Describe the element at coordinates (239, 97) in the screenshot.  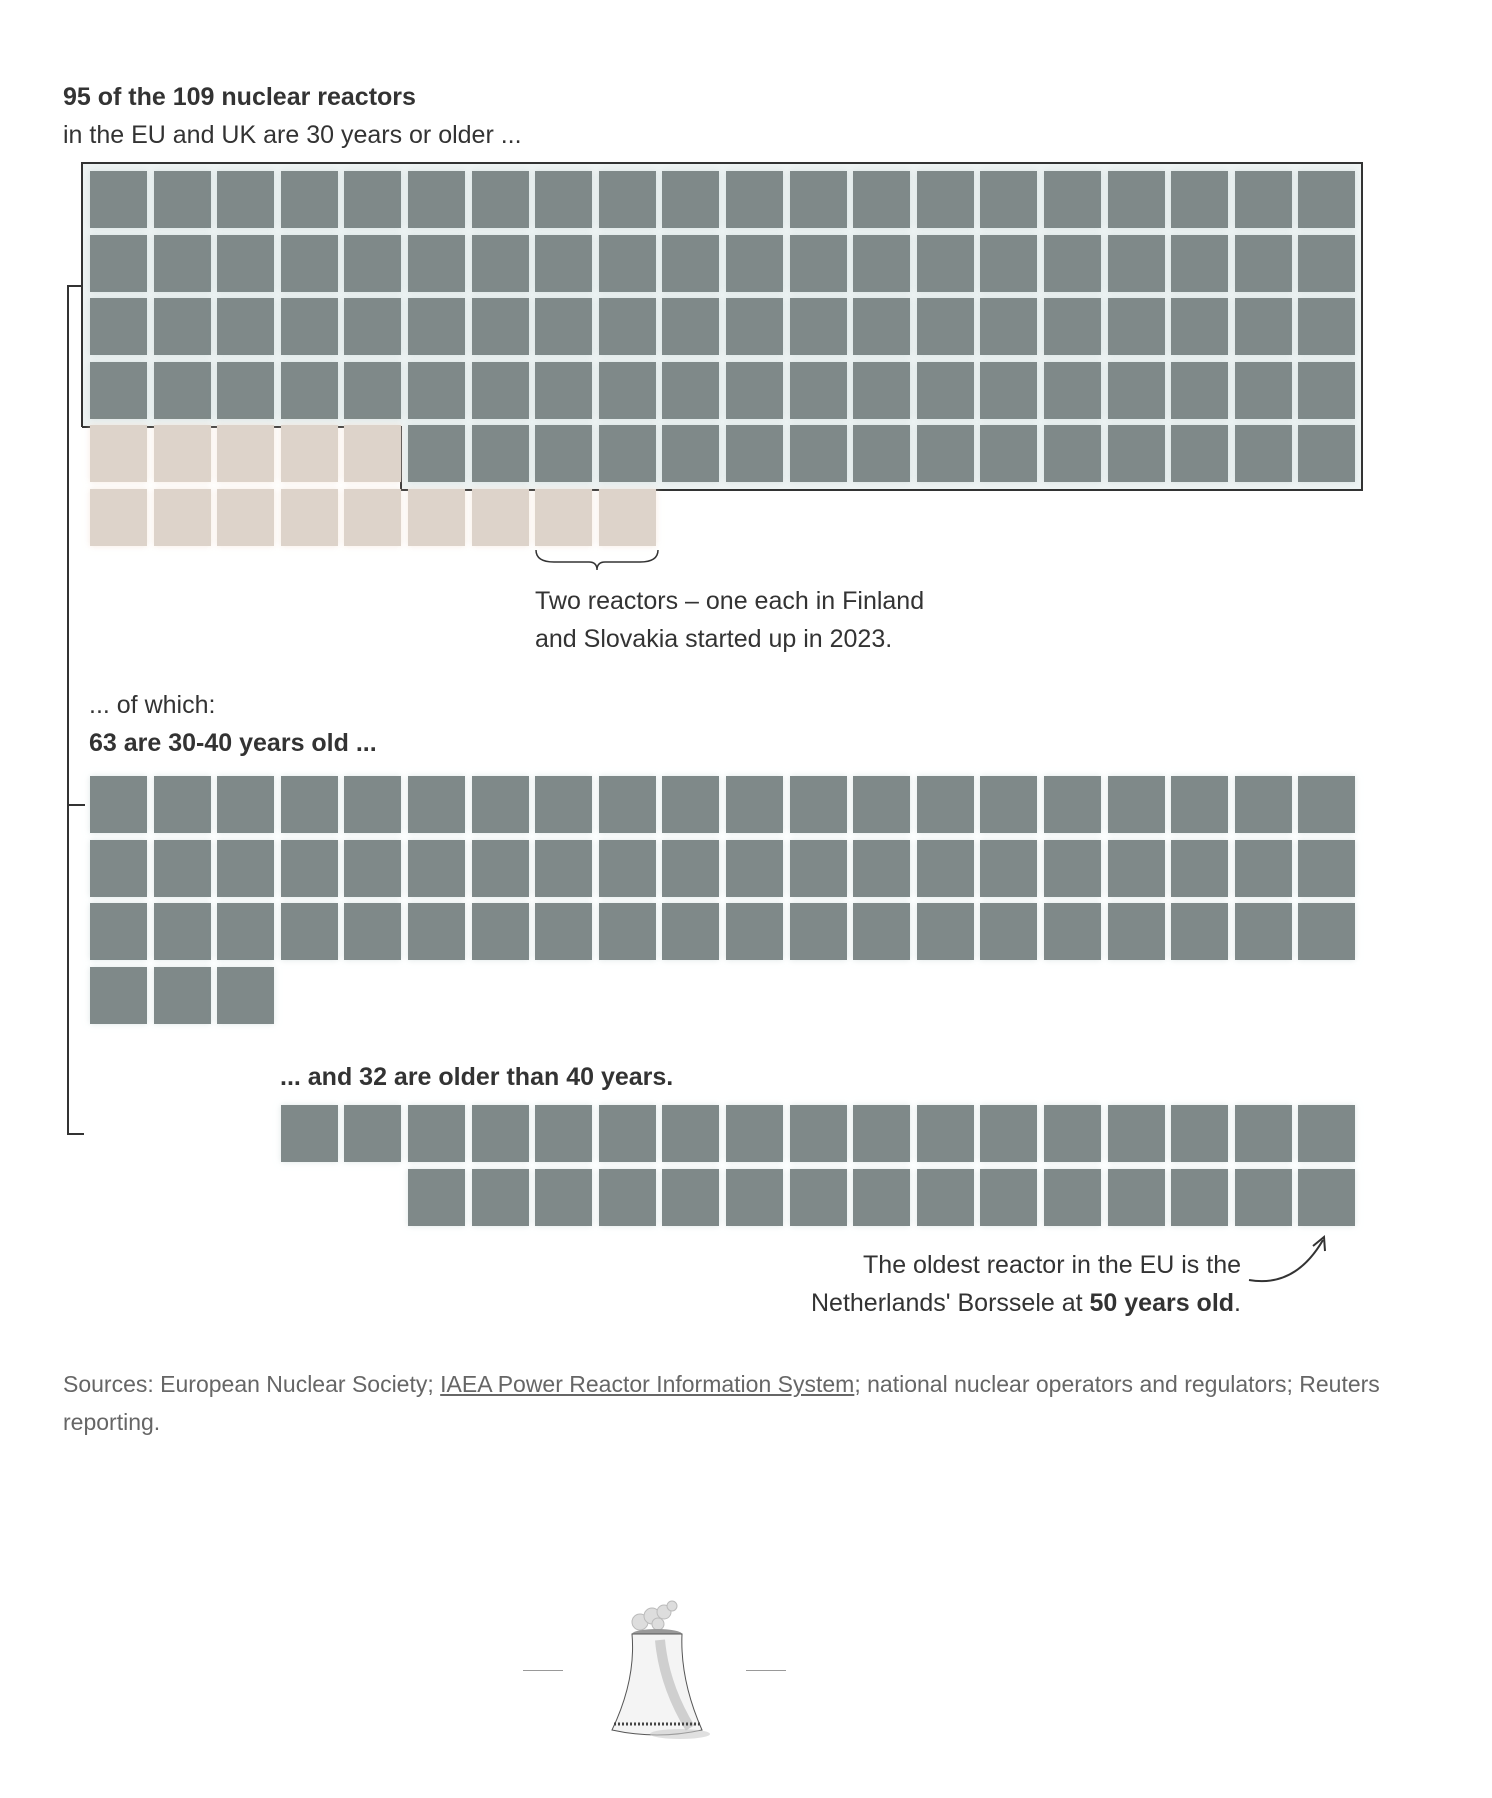
I see `chart-title: 95 of the 109 nuclear reactors` at that location.